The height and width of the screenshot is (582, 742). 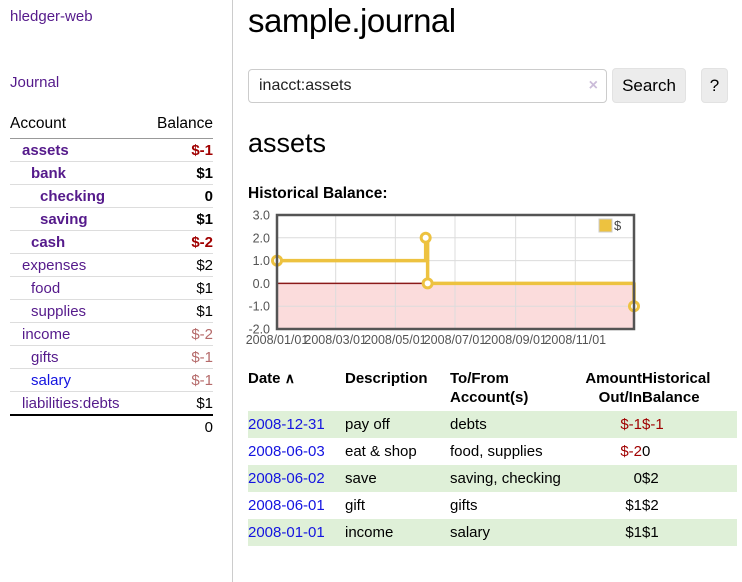 What do you see at coordinates (287, 143) in the screenshot?
I see `account-heading: assets` at bounding box center [287, 143].